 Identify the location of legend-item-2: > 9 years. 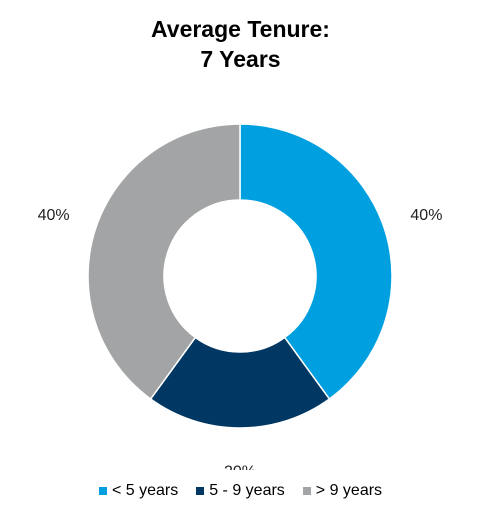
(342, 491).